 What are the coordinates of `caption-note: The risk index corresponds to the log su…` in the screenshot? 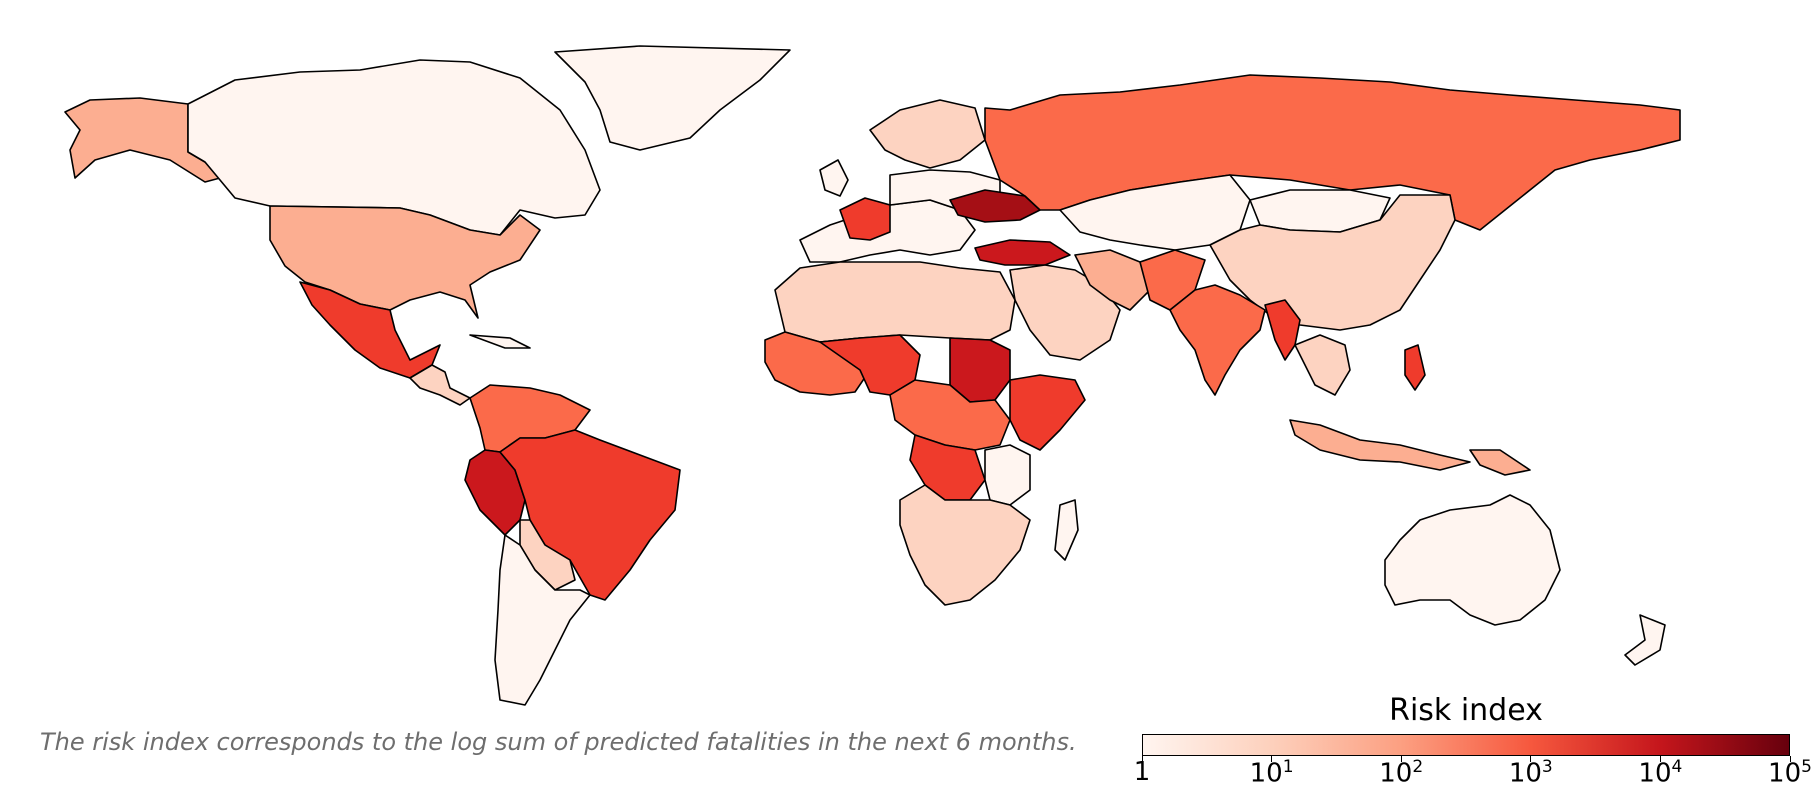 It's located at (558, 742).